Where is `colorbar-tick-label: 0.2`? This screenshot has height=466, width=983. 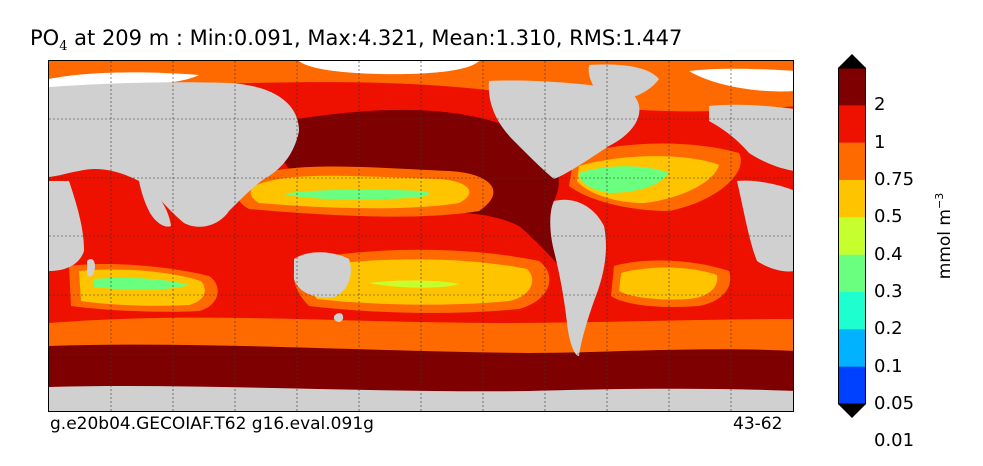
colorbar-tick-label: 0.2 is located at coordinates (888, 329).